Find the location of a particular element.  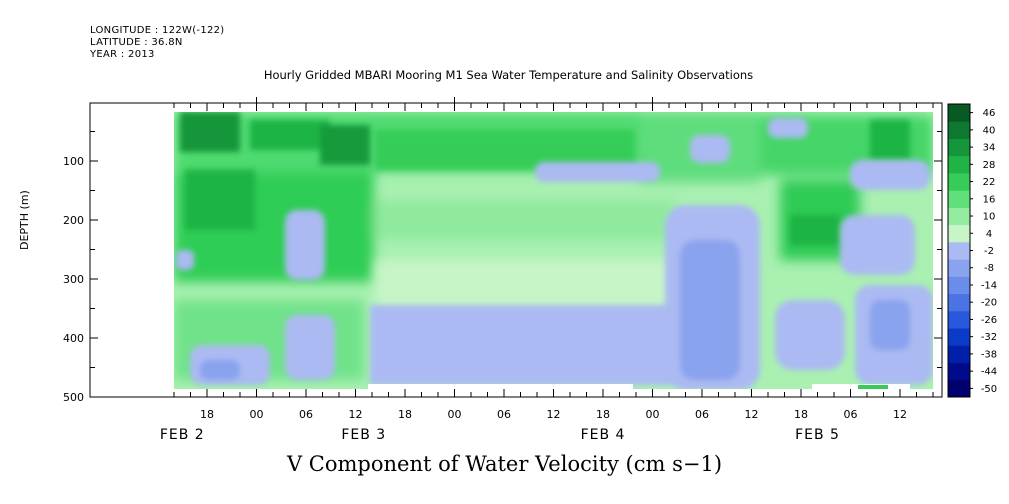

colorbar-label: 46 is located at coordinates (989, 113).